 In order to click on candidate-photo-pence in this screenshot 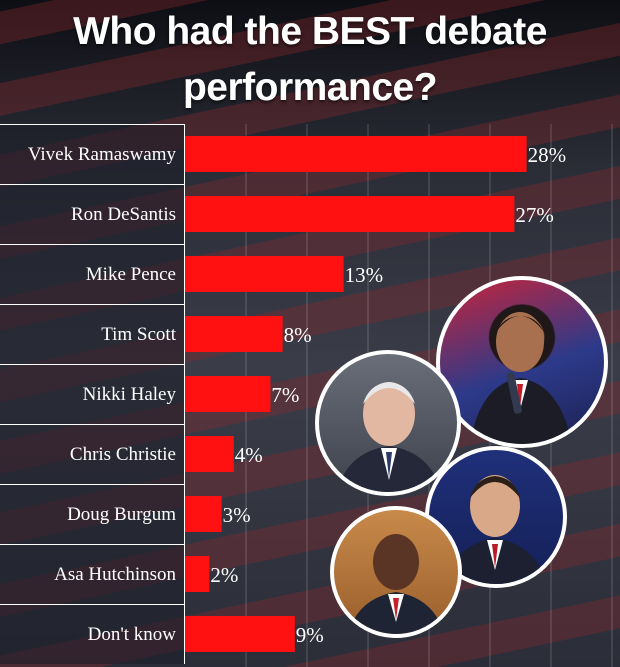, I will do `click(388, 423)`.